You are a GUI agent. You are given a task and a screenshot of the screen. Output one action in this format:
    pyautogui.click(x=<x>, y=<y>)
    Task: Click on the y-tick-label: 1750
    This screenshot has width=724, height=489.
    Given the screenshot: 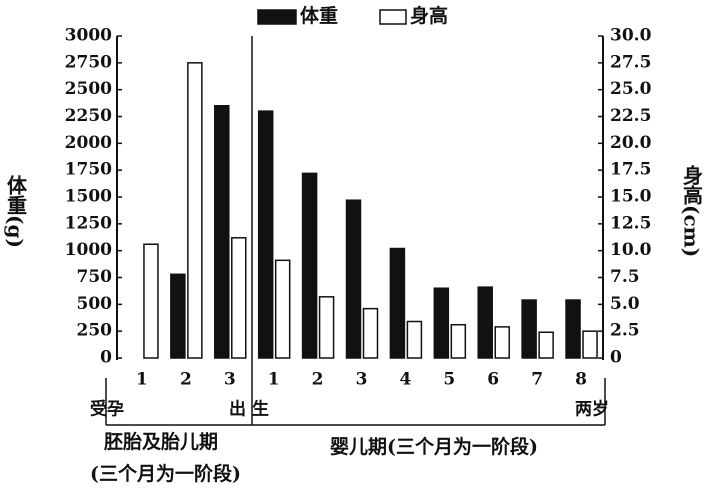 What is the action you would take?
    pyautogui.click(x=88, y=170)
    